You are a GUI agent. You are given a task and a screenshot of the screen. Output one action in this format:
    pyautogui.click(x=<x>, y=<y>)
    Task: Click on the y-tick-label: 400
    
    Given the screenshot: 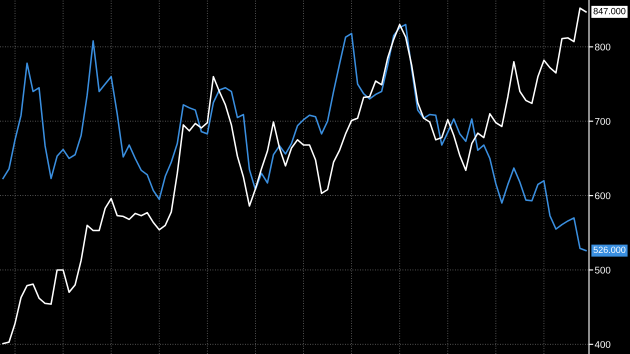 What is the action you would take?
    pyautogui.click(x=602, y=344)
    